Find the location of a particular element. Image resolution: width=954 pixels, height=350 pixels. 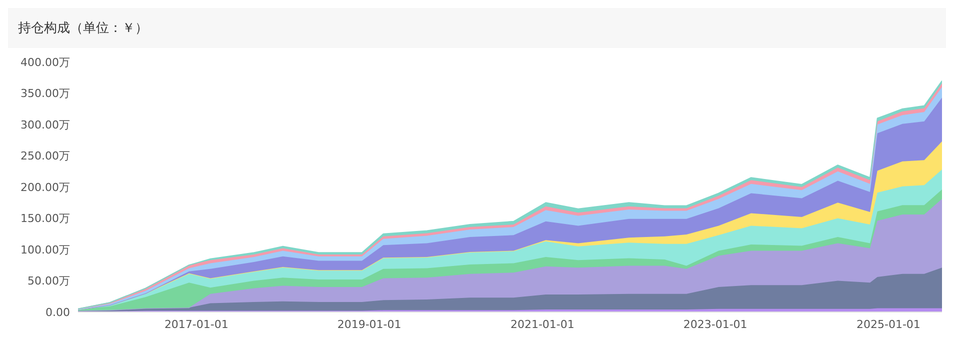

y-tick-label: 250.00万 is located at coordinates (45, 156).